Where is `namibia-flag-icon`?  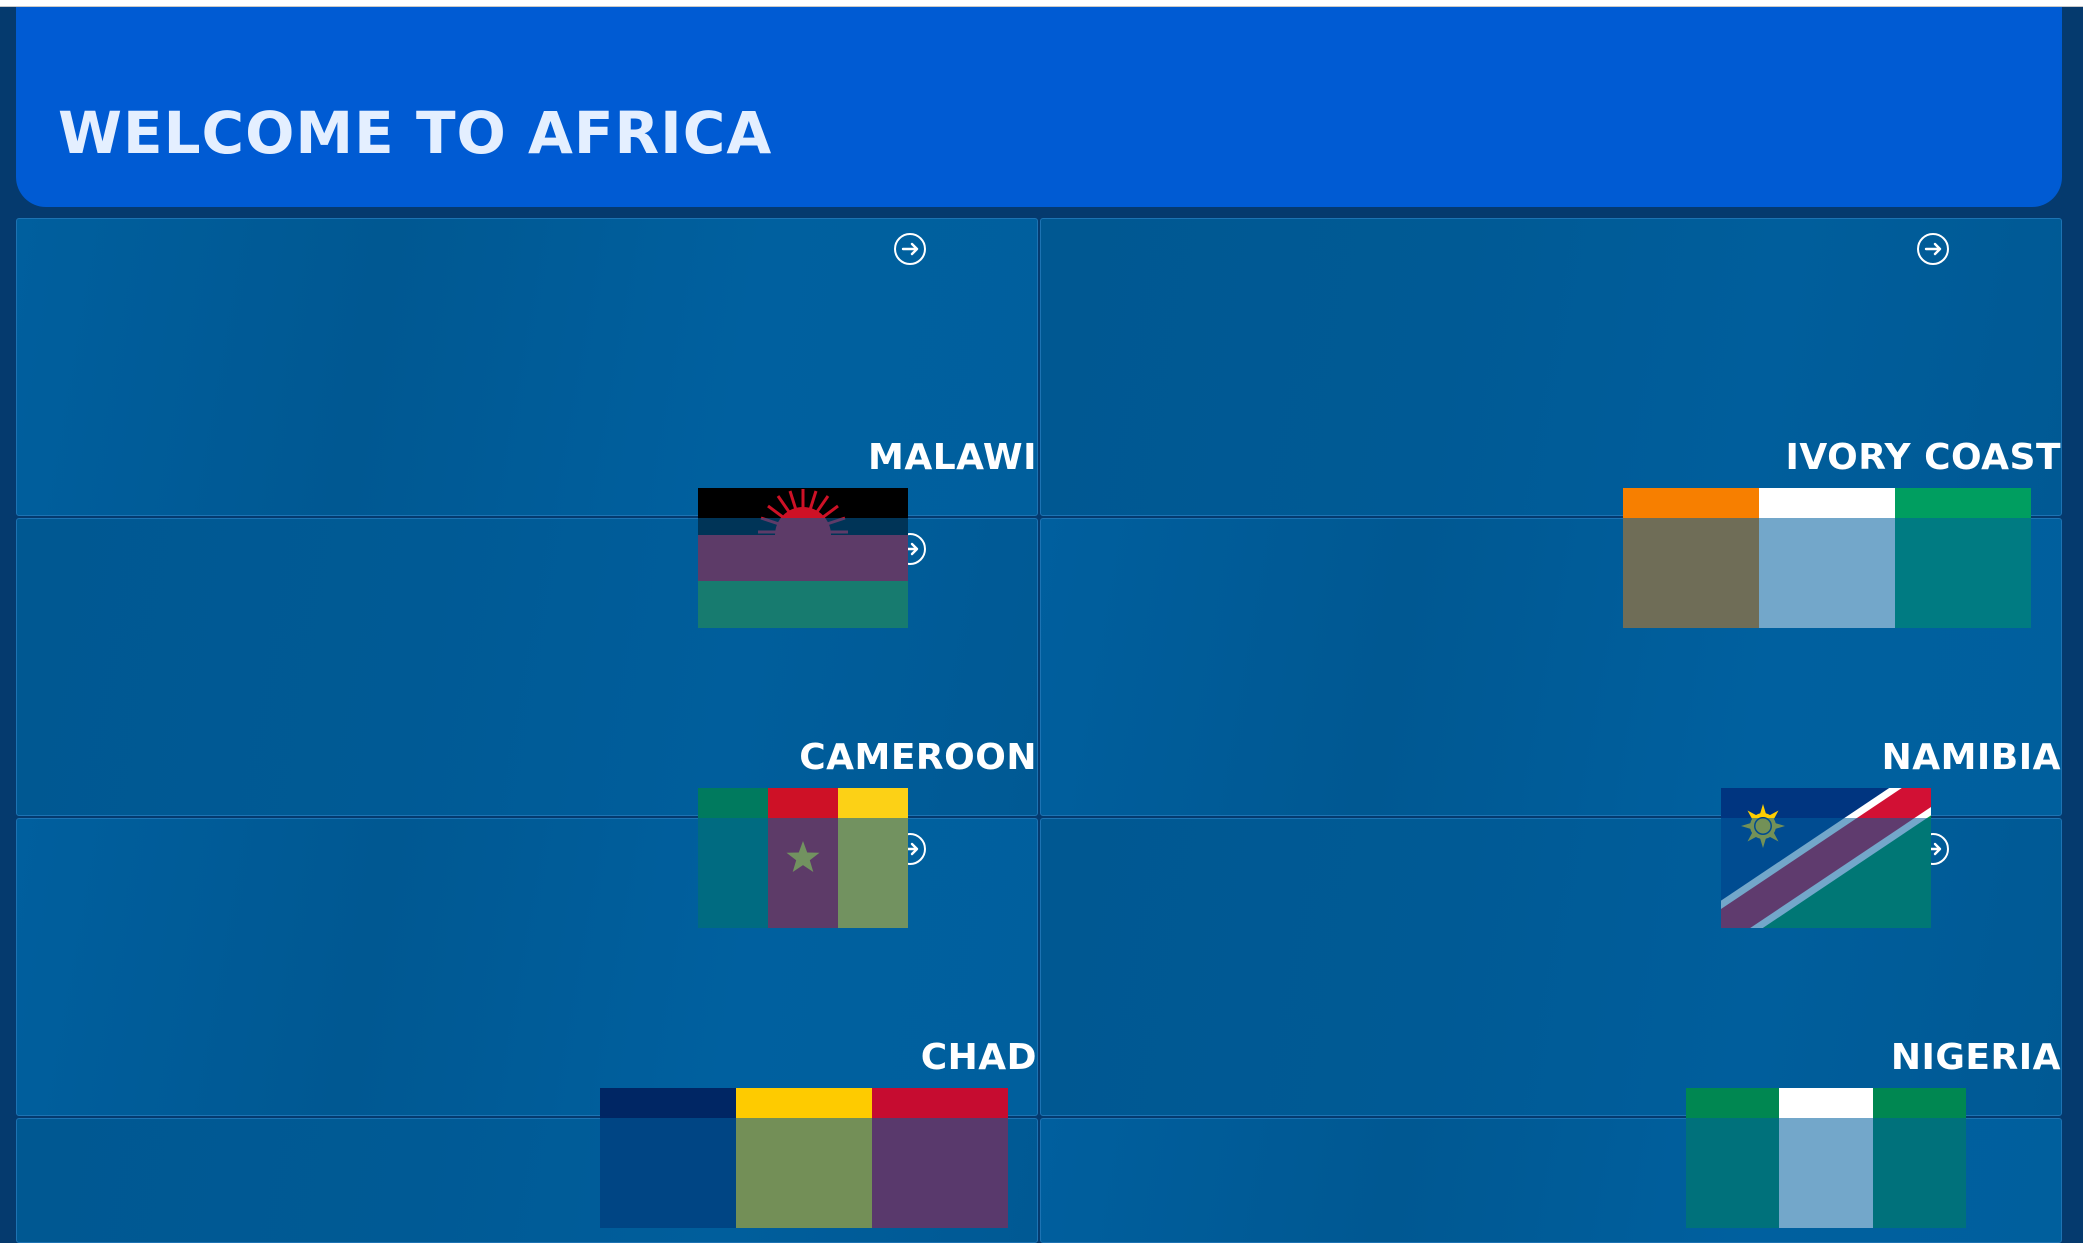
namibia-flag-icon is located at coordinates (1826, 858).